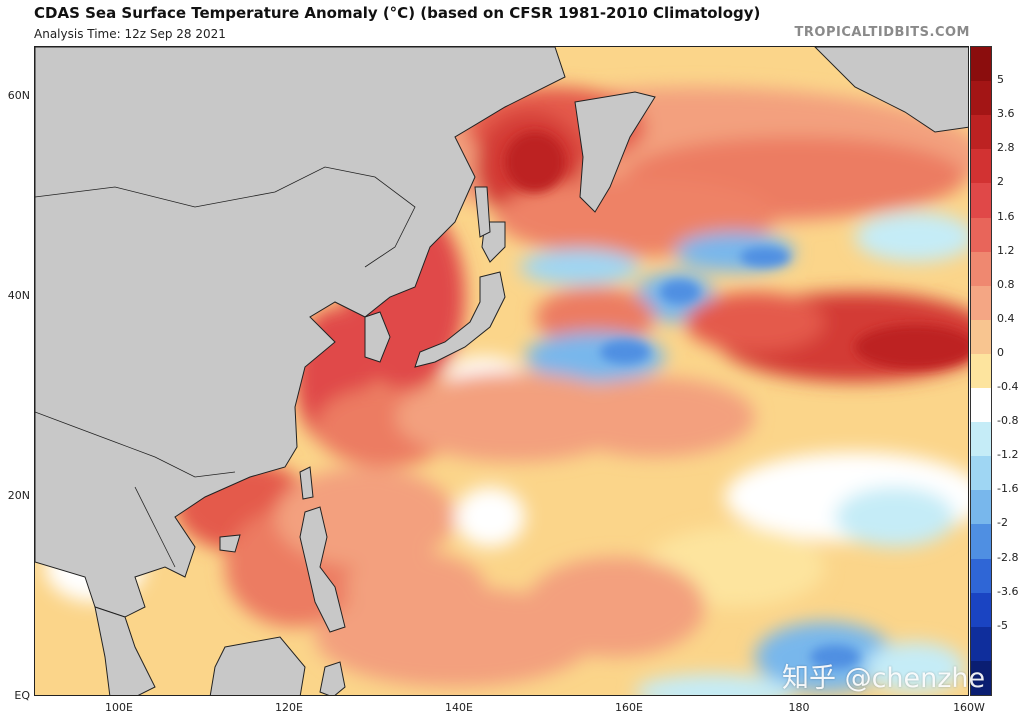 The height and width of the screenshot is (717, 1024). I want to click on colorbar-label: -0.8, so click(1008, 421).